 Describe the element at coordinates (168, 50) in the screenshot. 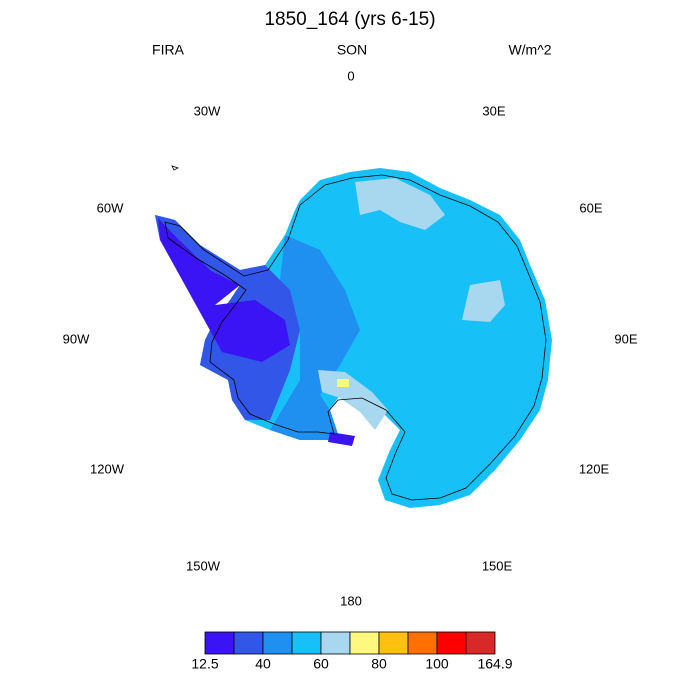

I see `left-string: FIRA` at that location.